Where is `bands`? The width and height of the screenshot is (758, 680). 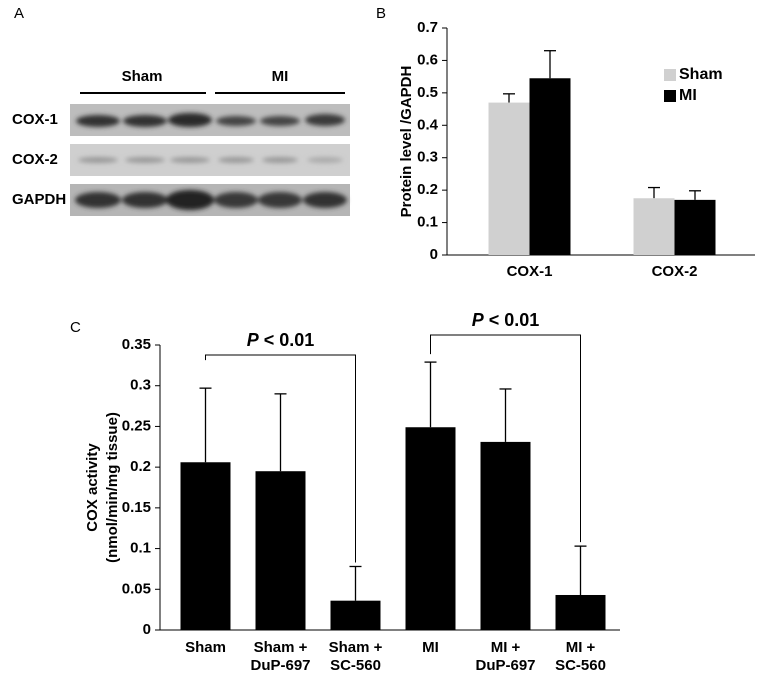 bands is located at coordinates (211, 161).